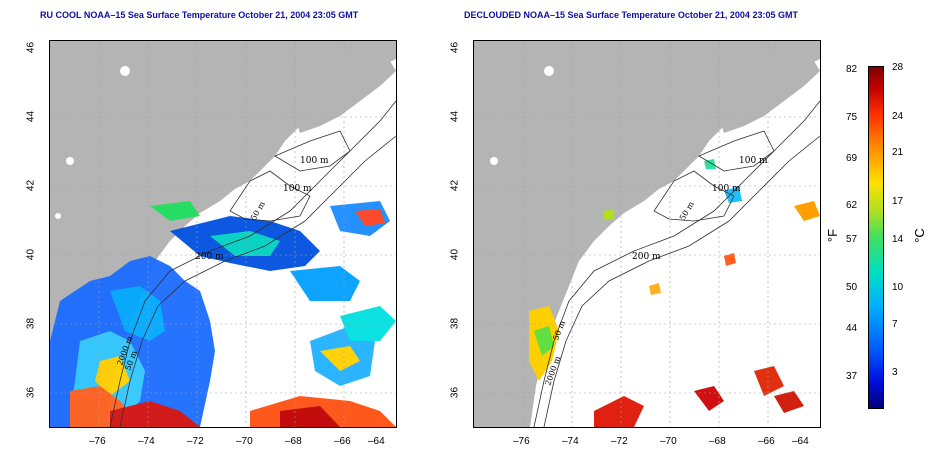  I want to click on f-tick: 69, so click(852, 158).